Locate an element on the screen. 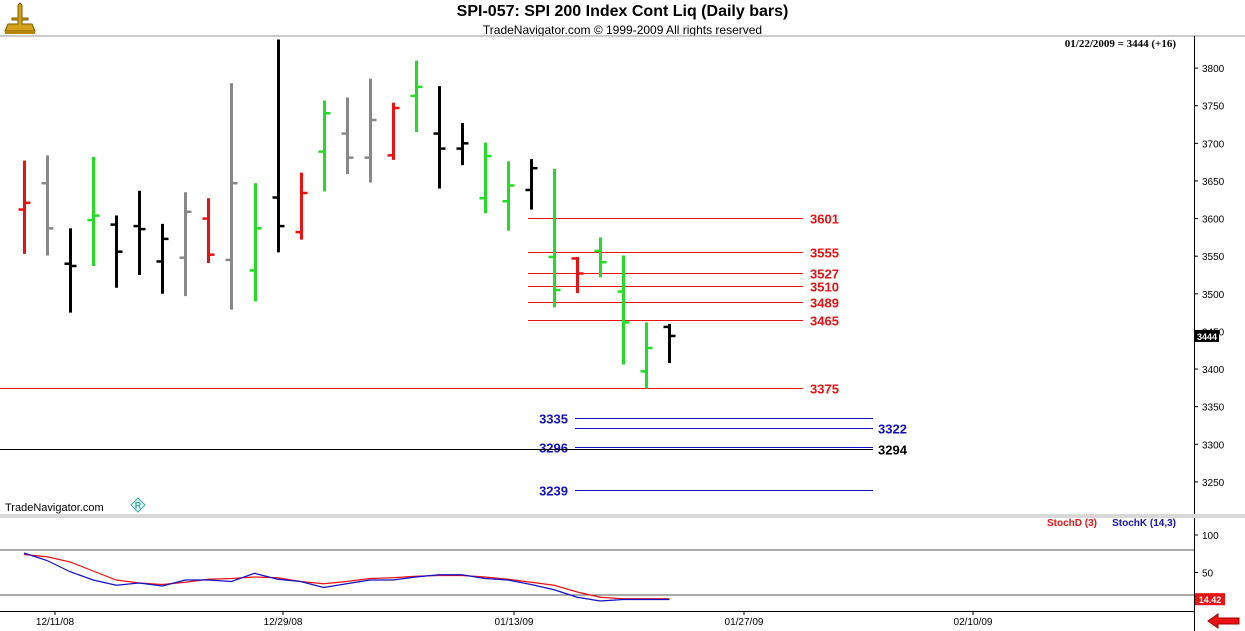  level-label: 3555 is located at coordinates (824, 253).